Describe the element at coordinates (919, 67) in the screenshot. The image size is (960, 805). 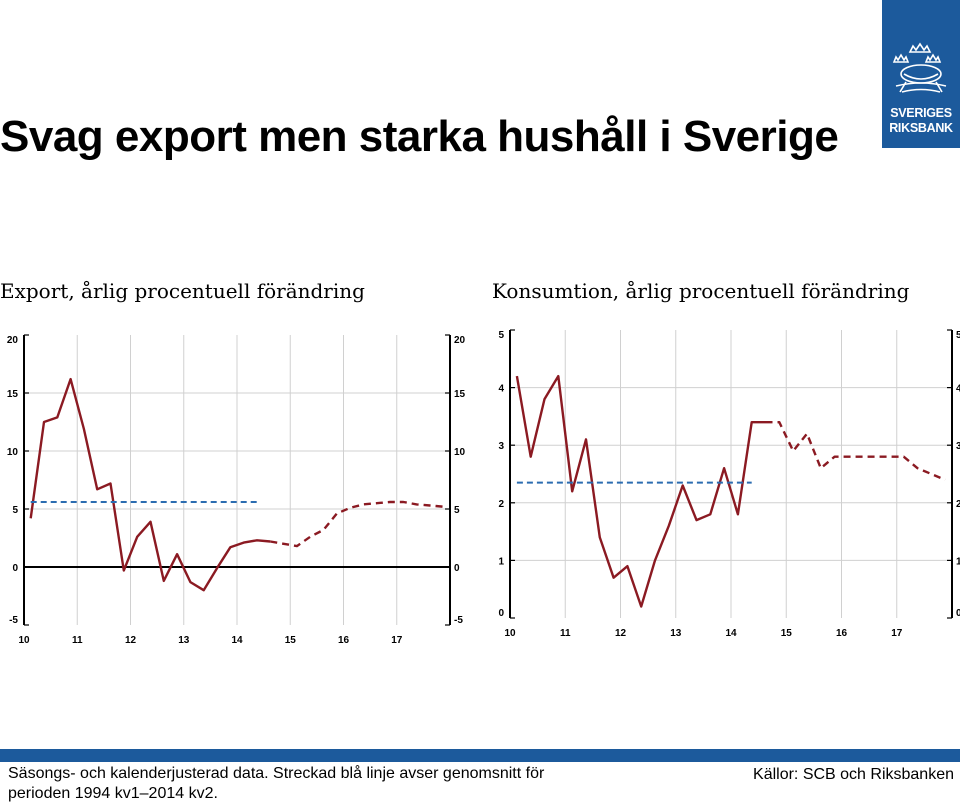
I see `crown-emblem-icon` at that location.